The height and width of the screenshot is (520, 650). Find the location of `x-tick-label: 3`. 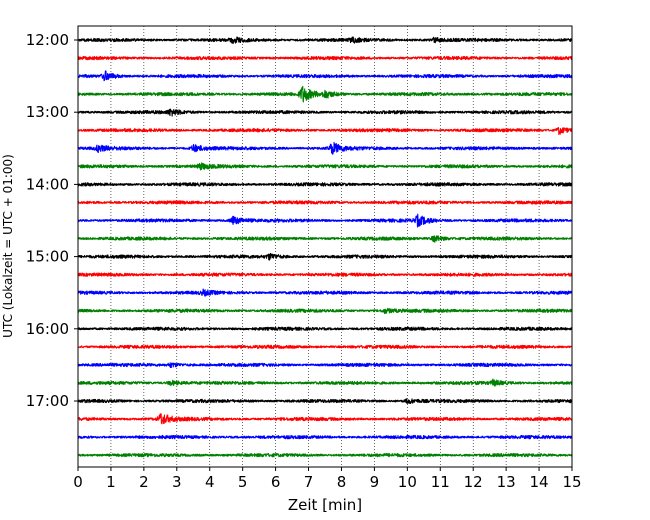

x-tick-label: 3 is located at coordinates (177, 482).